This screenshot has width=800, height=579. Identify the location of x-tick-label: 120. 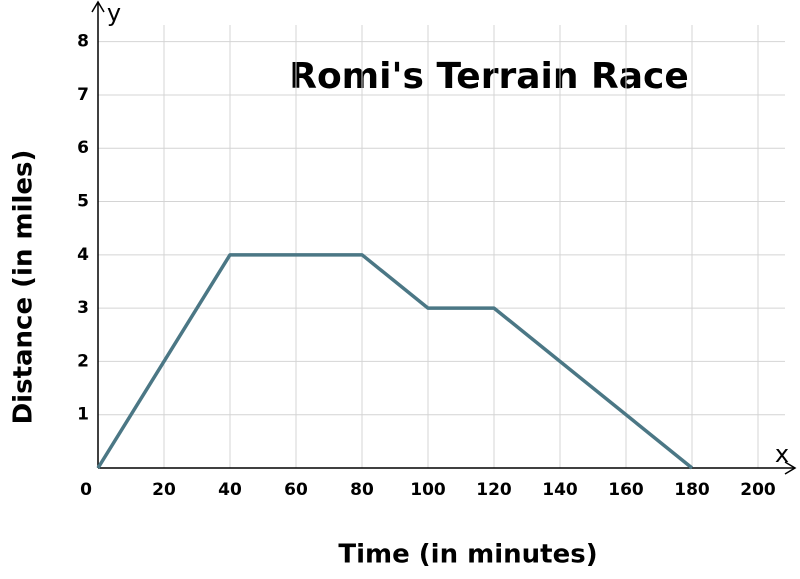
(494, 490).